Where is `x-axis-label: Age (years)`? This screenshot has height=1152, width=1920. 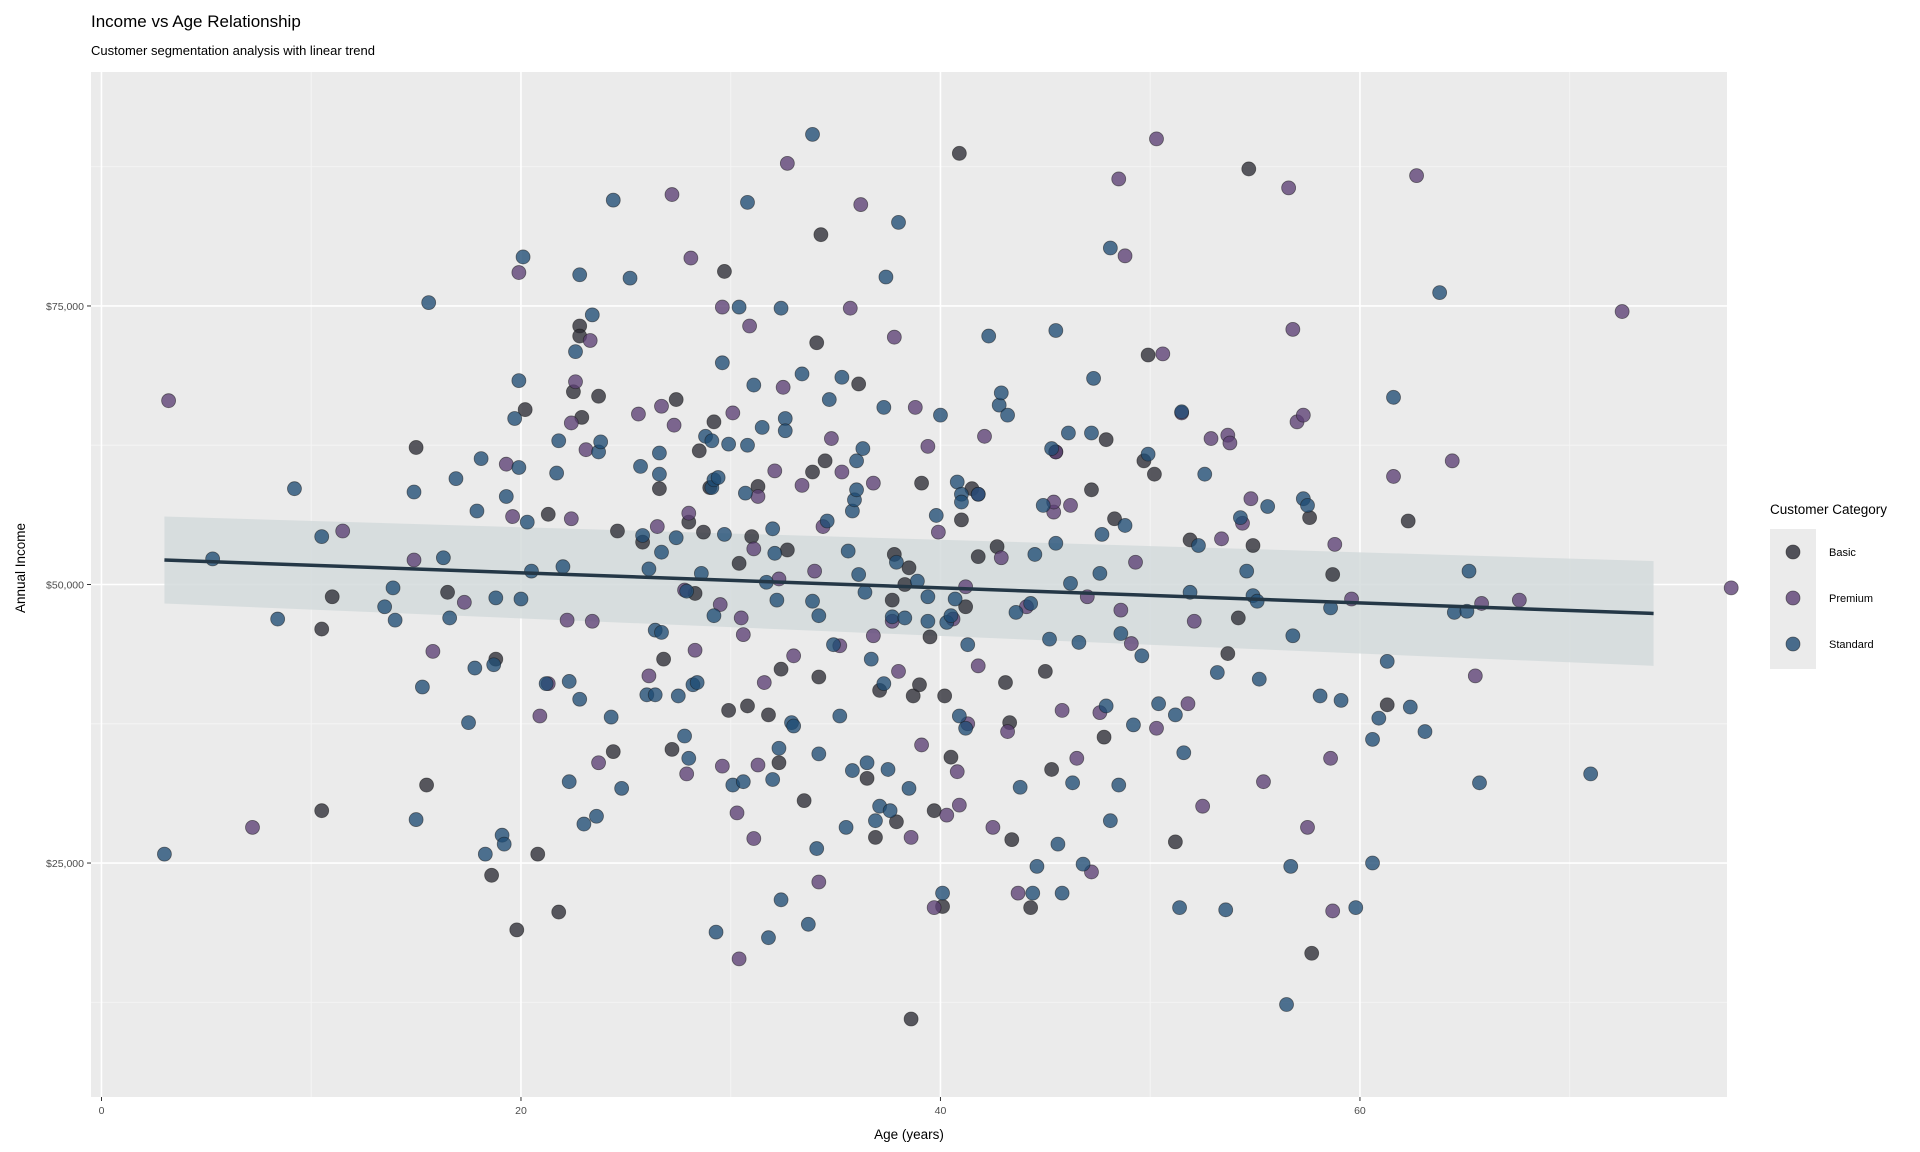 x-axis-label: Age (years) is located at coordinates (909, 1134).